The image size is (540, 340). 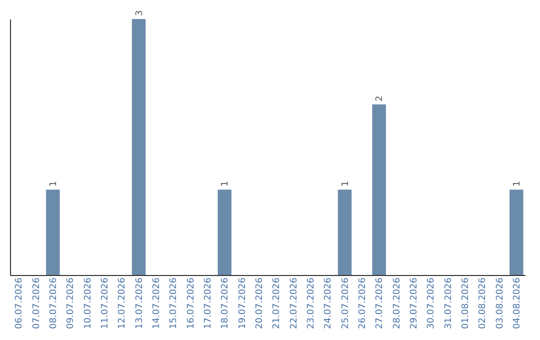 What do you see at coordinates (397, 303) in the screenshot?
I see `x-tick-label: 28.07.2026` at bounding box center [397, 303].